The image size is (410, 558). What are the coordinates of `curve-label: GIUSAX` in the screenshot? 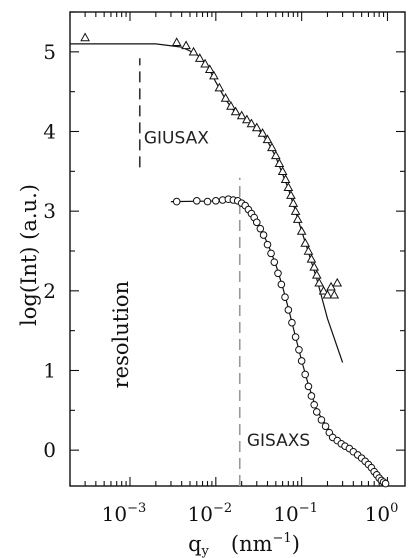 It's located at (176, 138).